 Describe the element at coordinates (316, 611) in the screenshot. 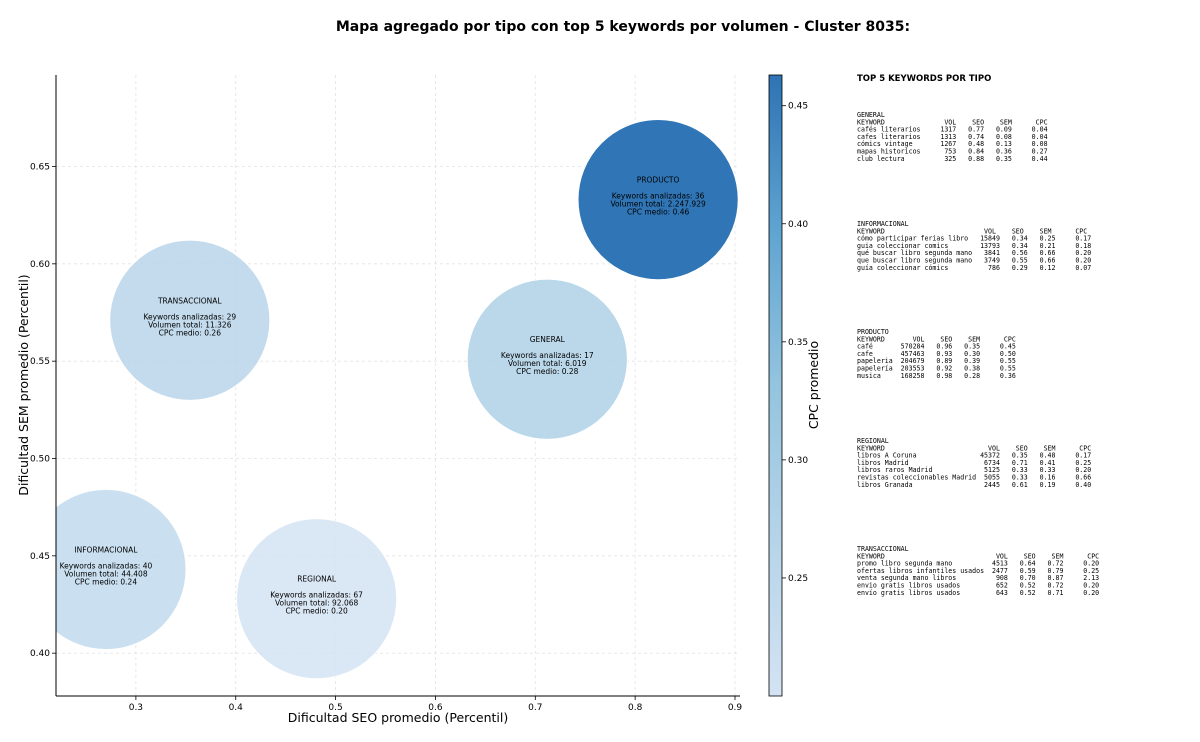

I see `bubble-detail: CPC medio: 0.20` at that location.